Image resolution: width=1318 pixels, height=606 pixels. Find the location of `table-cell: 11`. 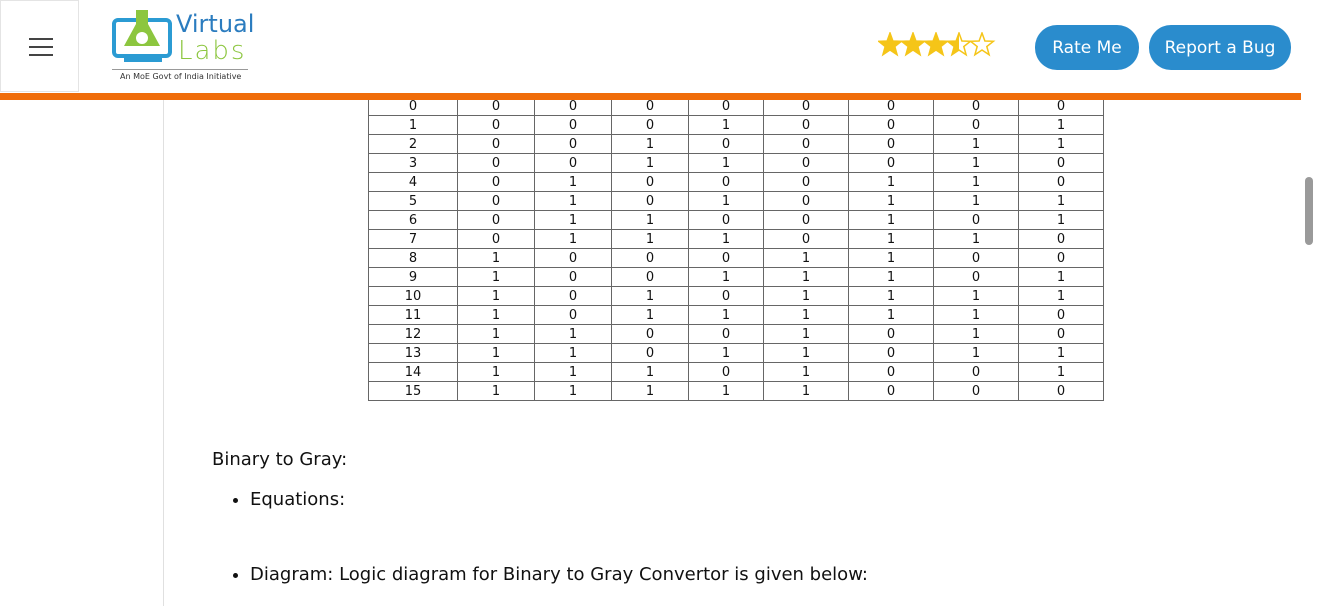

table-cell: 11 is located at coordinates (413, 315).